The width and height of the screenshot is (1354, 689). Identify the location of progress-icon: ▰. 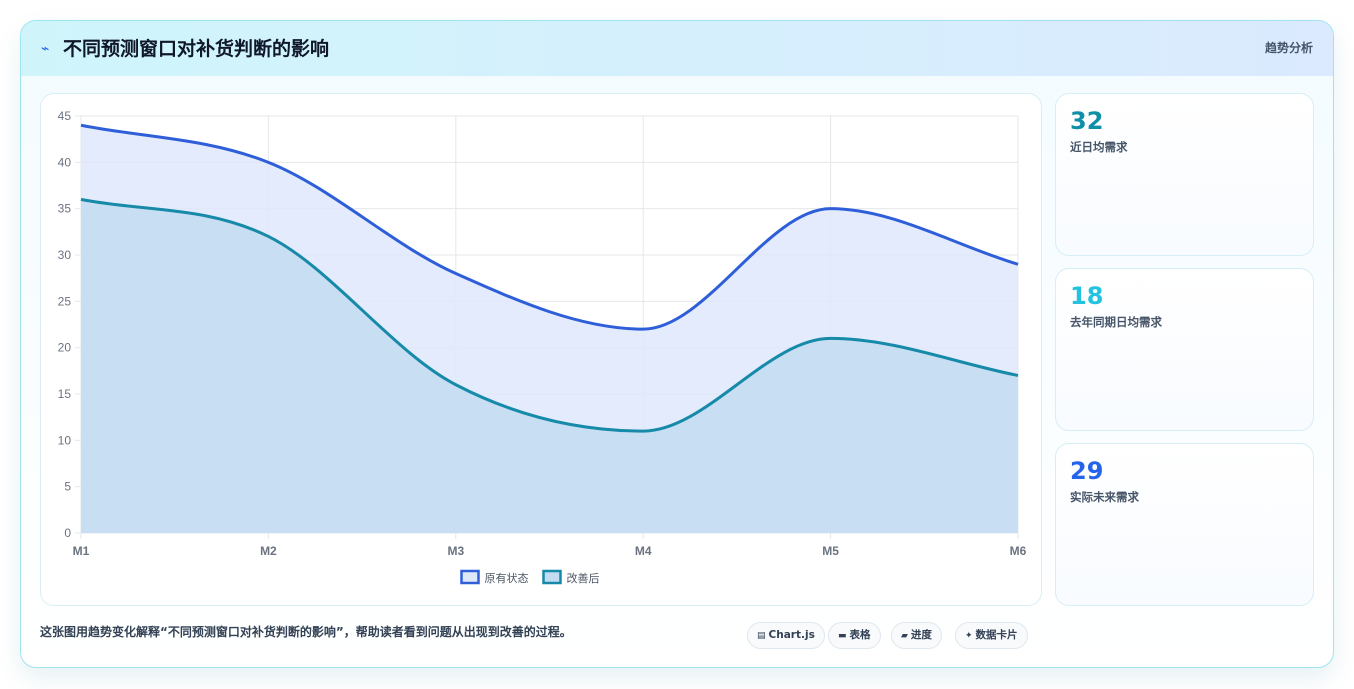
(904, 636).